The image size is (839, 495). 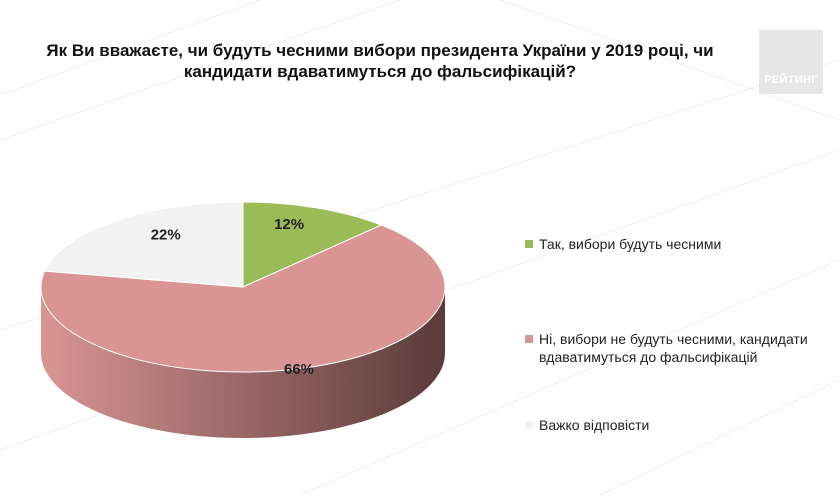 What do you see at coordinates (312, 244) in the screenshot?
I see `slice-1-top` at bounding box center [312, 244].